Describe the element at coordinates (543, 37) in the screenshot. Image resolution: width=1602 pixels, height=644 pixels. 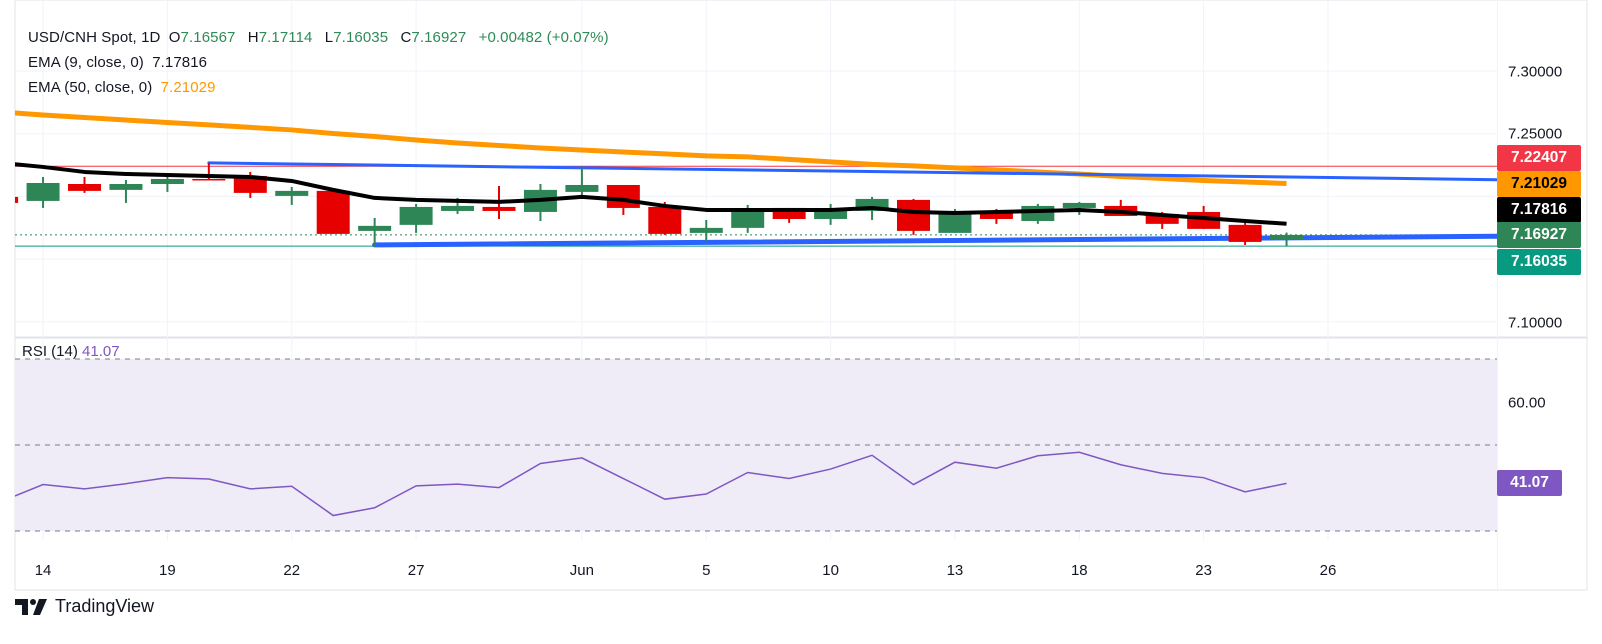
I see `change-value: +0.00482 (+0.07%)` at that location.